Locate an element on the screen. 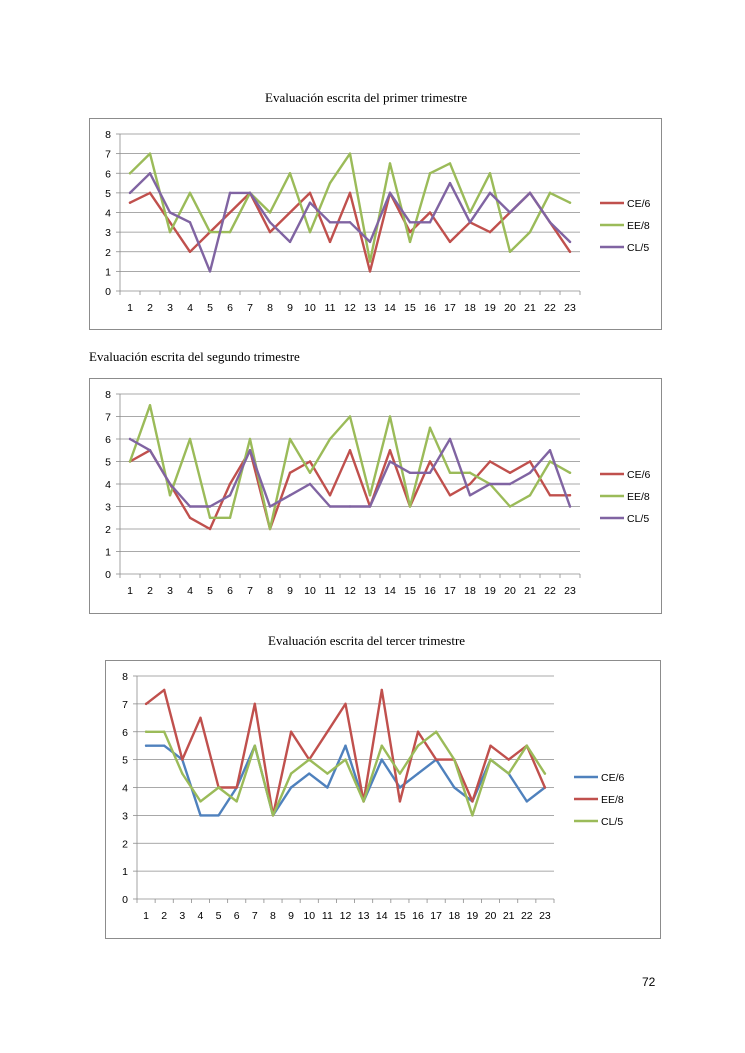 The image size is (745, 1053). legend-label-ee-8: EE/8 is located at coordinates (638, 226).